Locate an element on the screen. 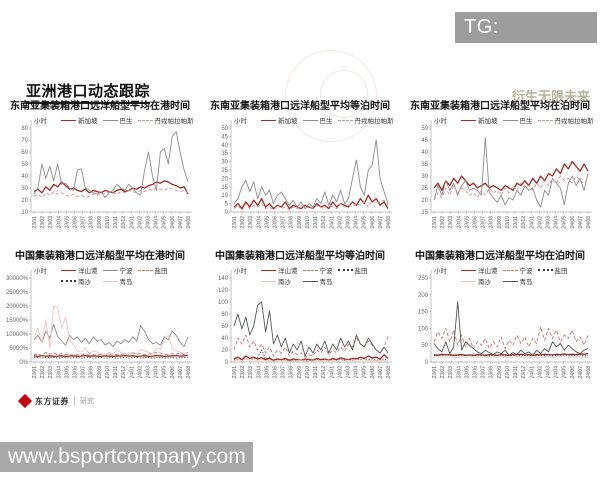  y-tick-label: 10000% is located at coordinates (17, 335).